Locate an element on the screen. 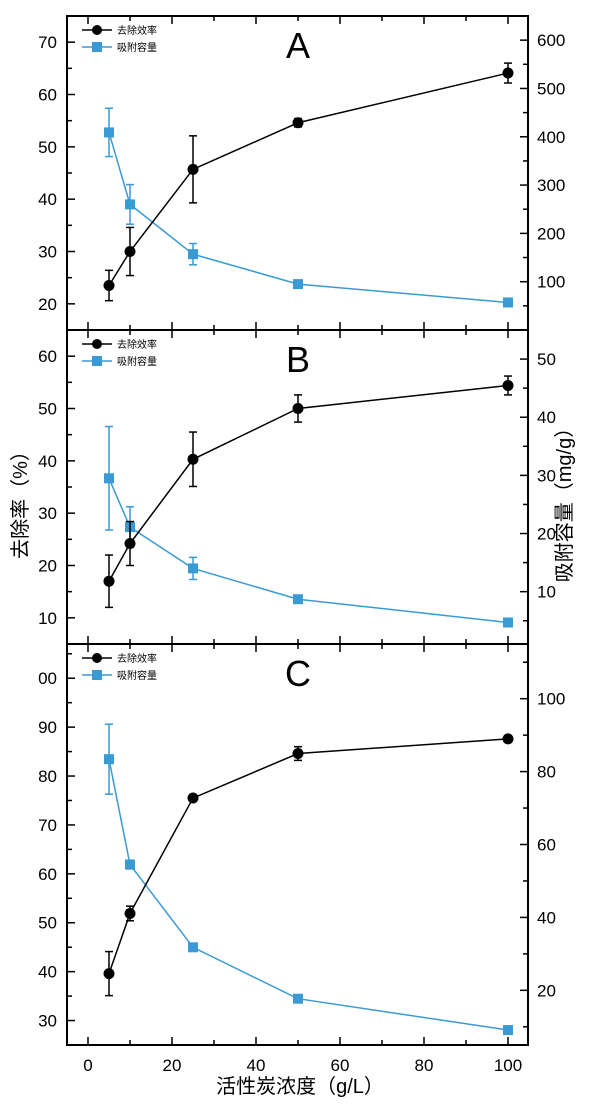  panel-label: C is located at coordinates (298, 673).